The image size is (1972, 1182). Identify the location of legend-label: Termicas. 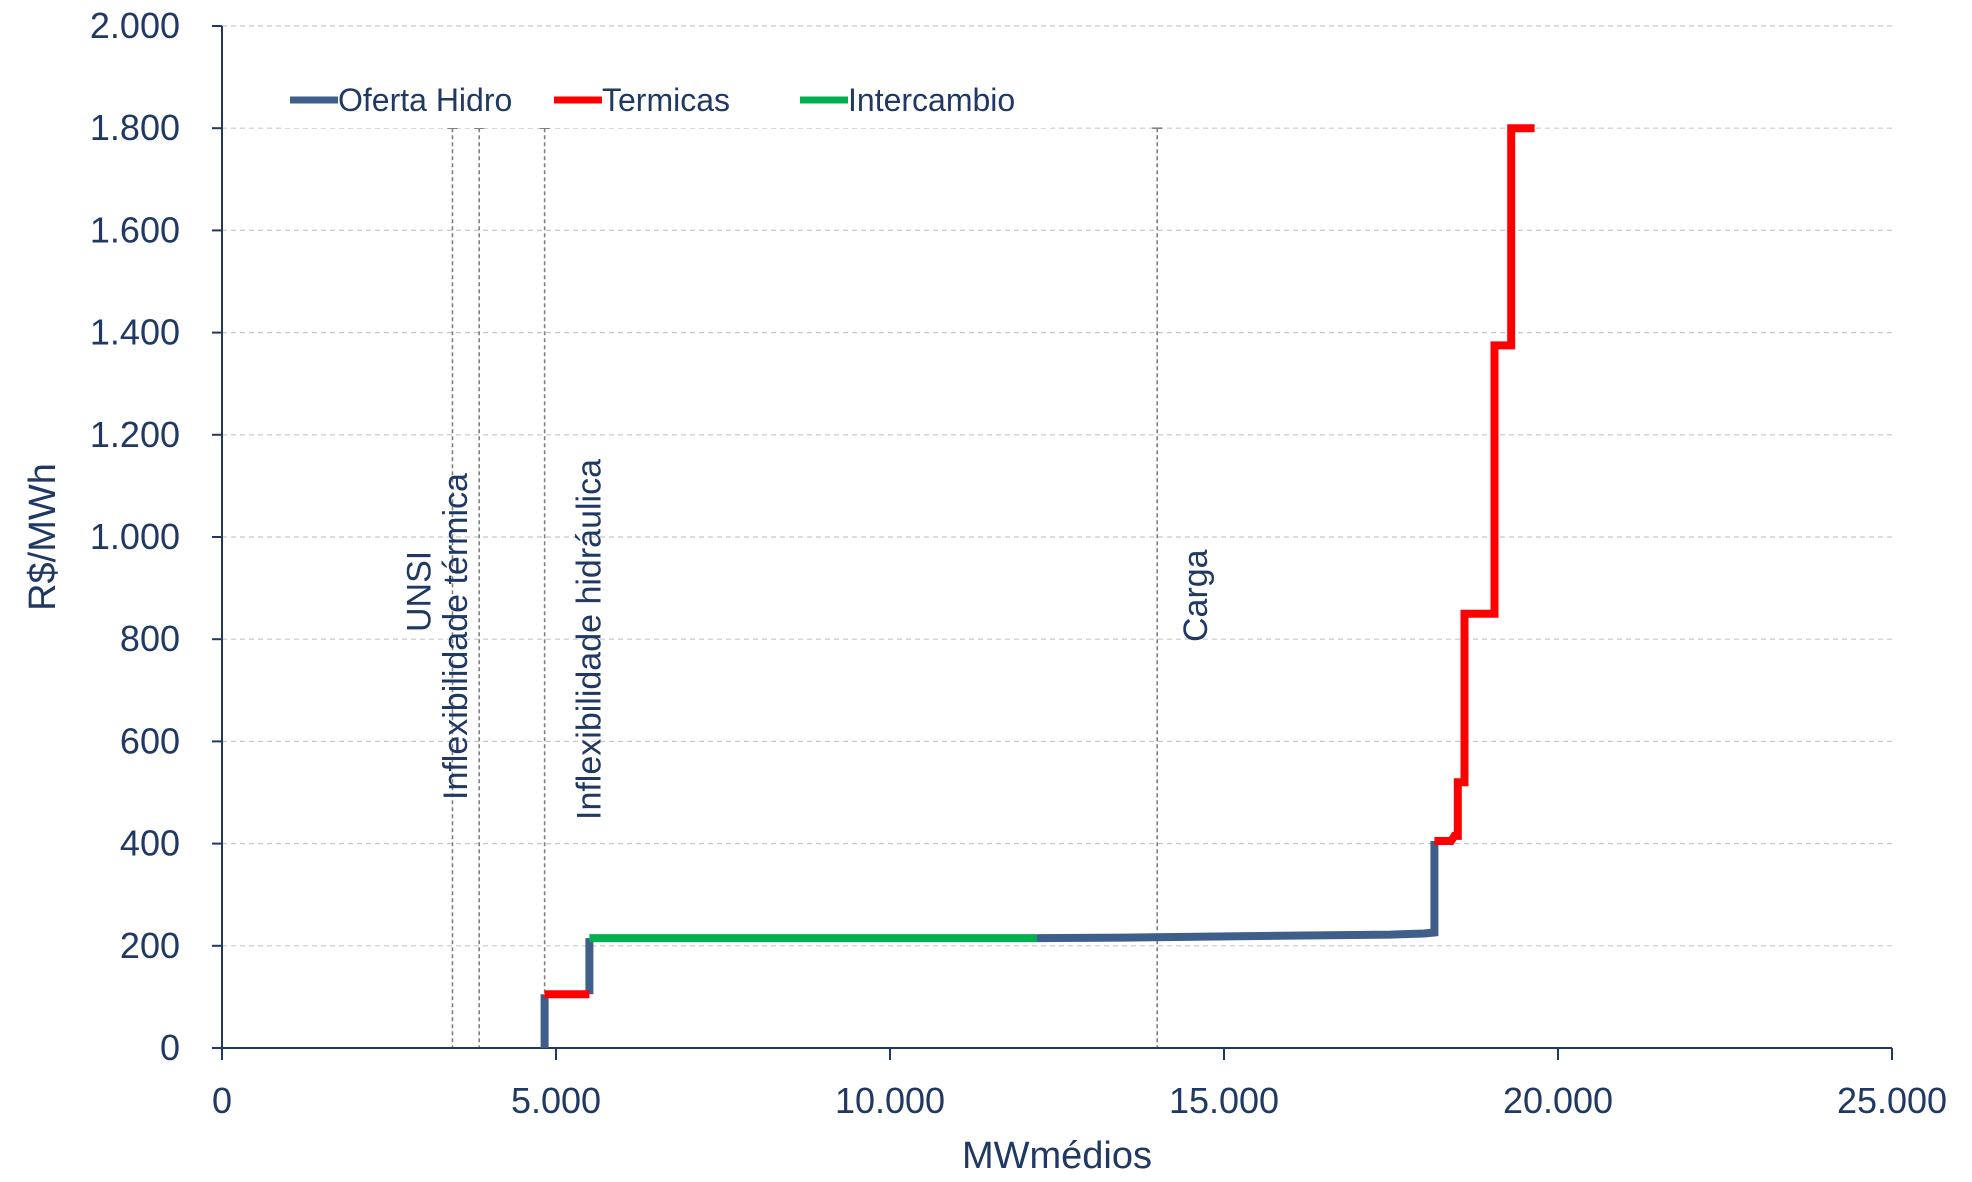
(666, 100).